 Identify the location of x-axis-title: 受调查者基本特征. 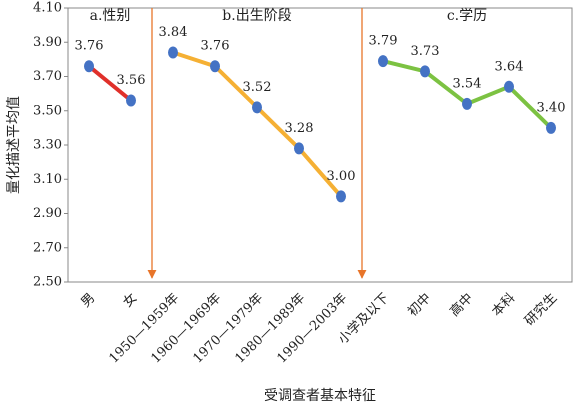
(320, 395).